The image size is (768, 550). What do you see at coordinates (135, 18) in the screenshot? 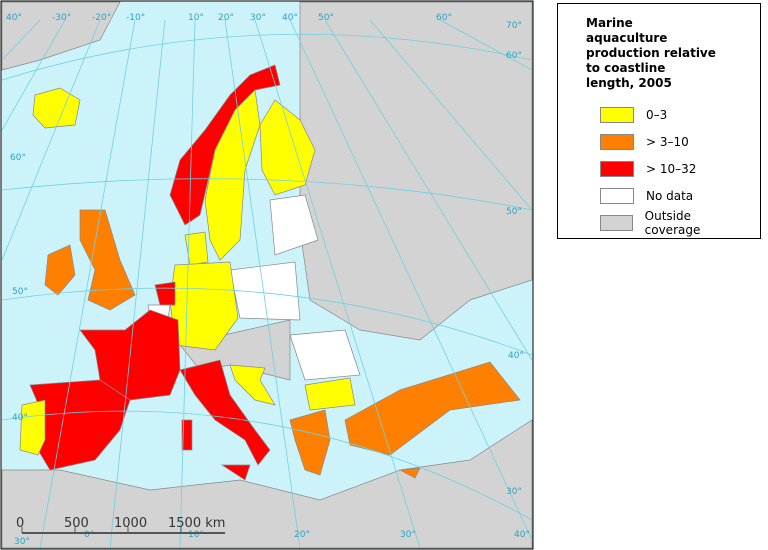
I see `lon-label: -10°` at bounding box center [135, 18].